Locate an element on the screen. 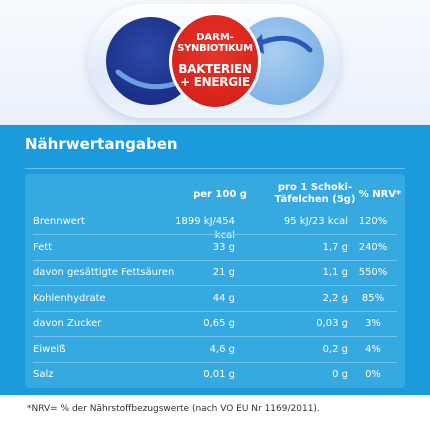 This screenshot has width=430, height=430. badge-line-2: SYNBIOTIKUM is located at coordinates (215, 48).